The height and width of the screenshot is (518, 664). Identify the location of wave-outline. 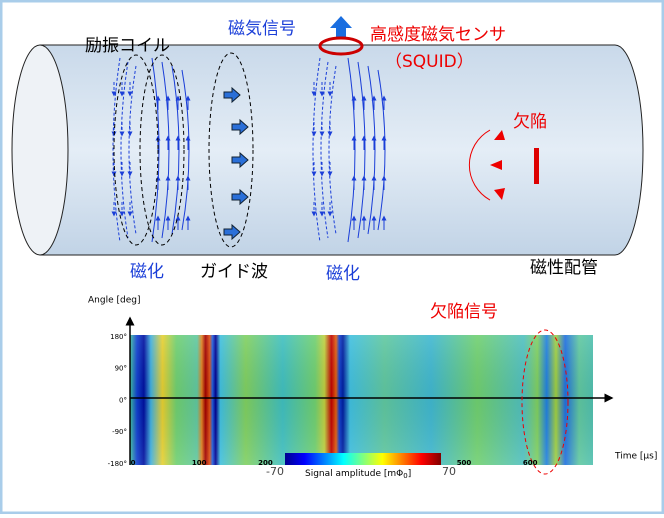
(231, 150).